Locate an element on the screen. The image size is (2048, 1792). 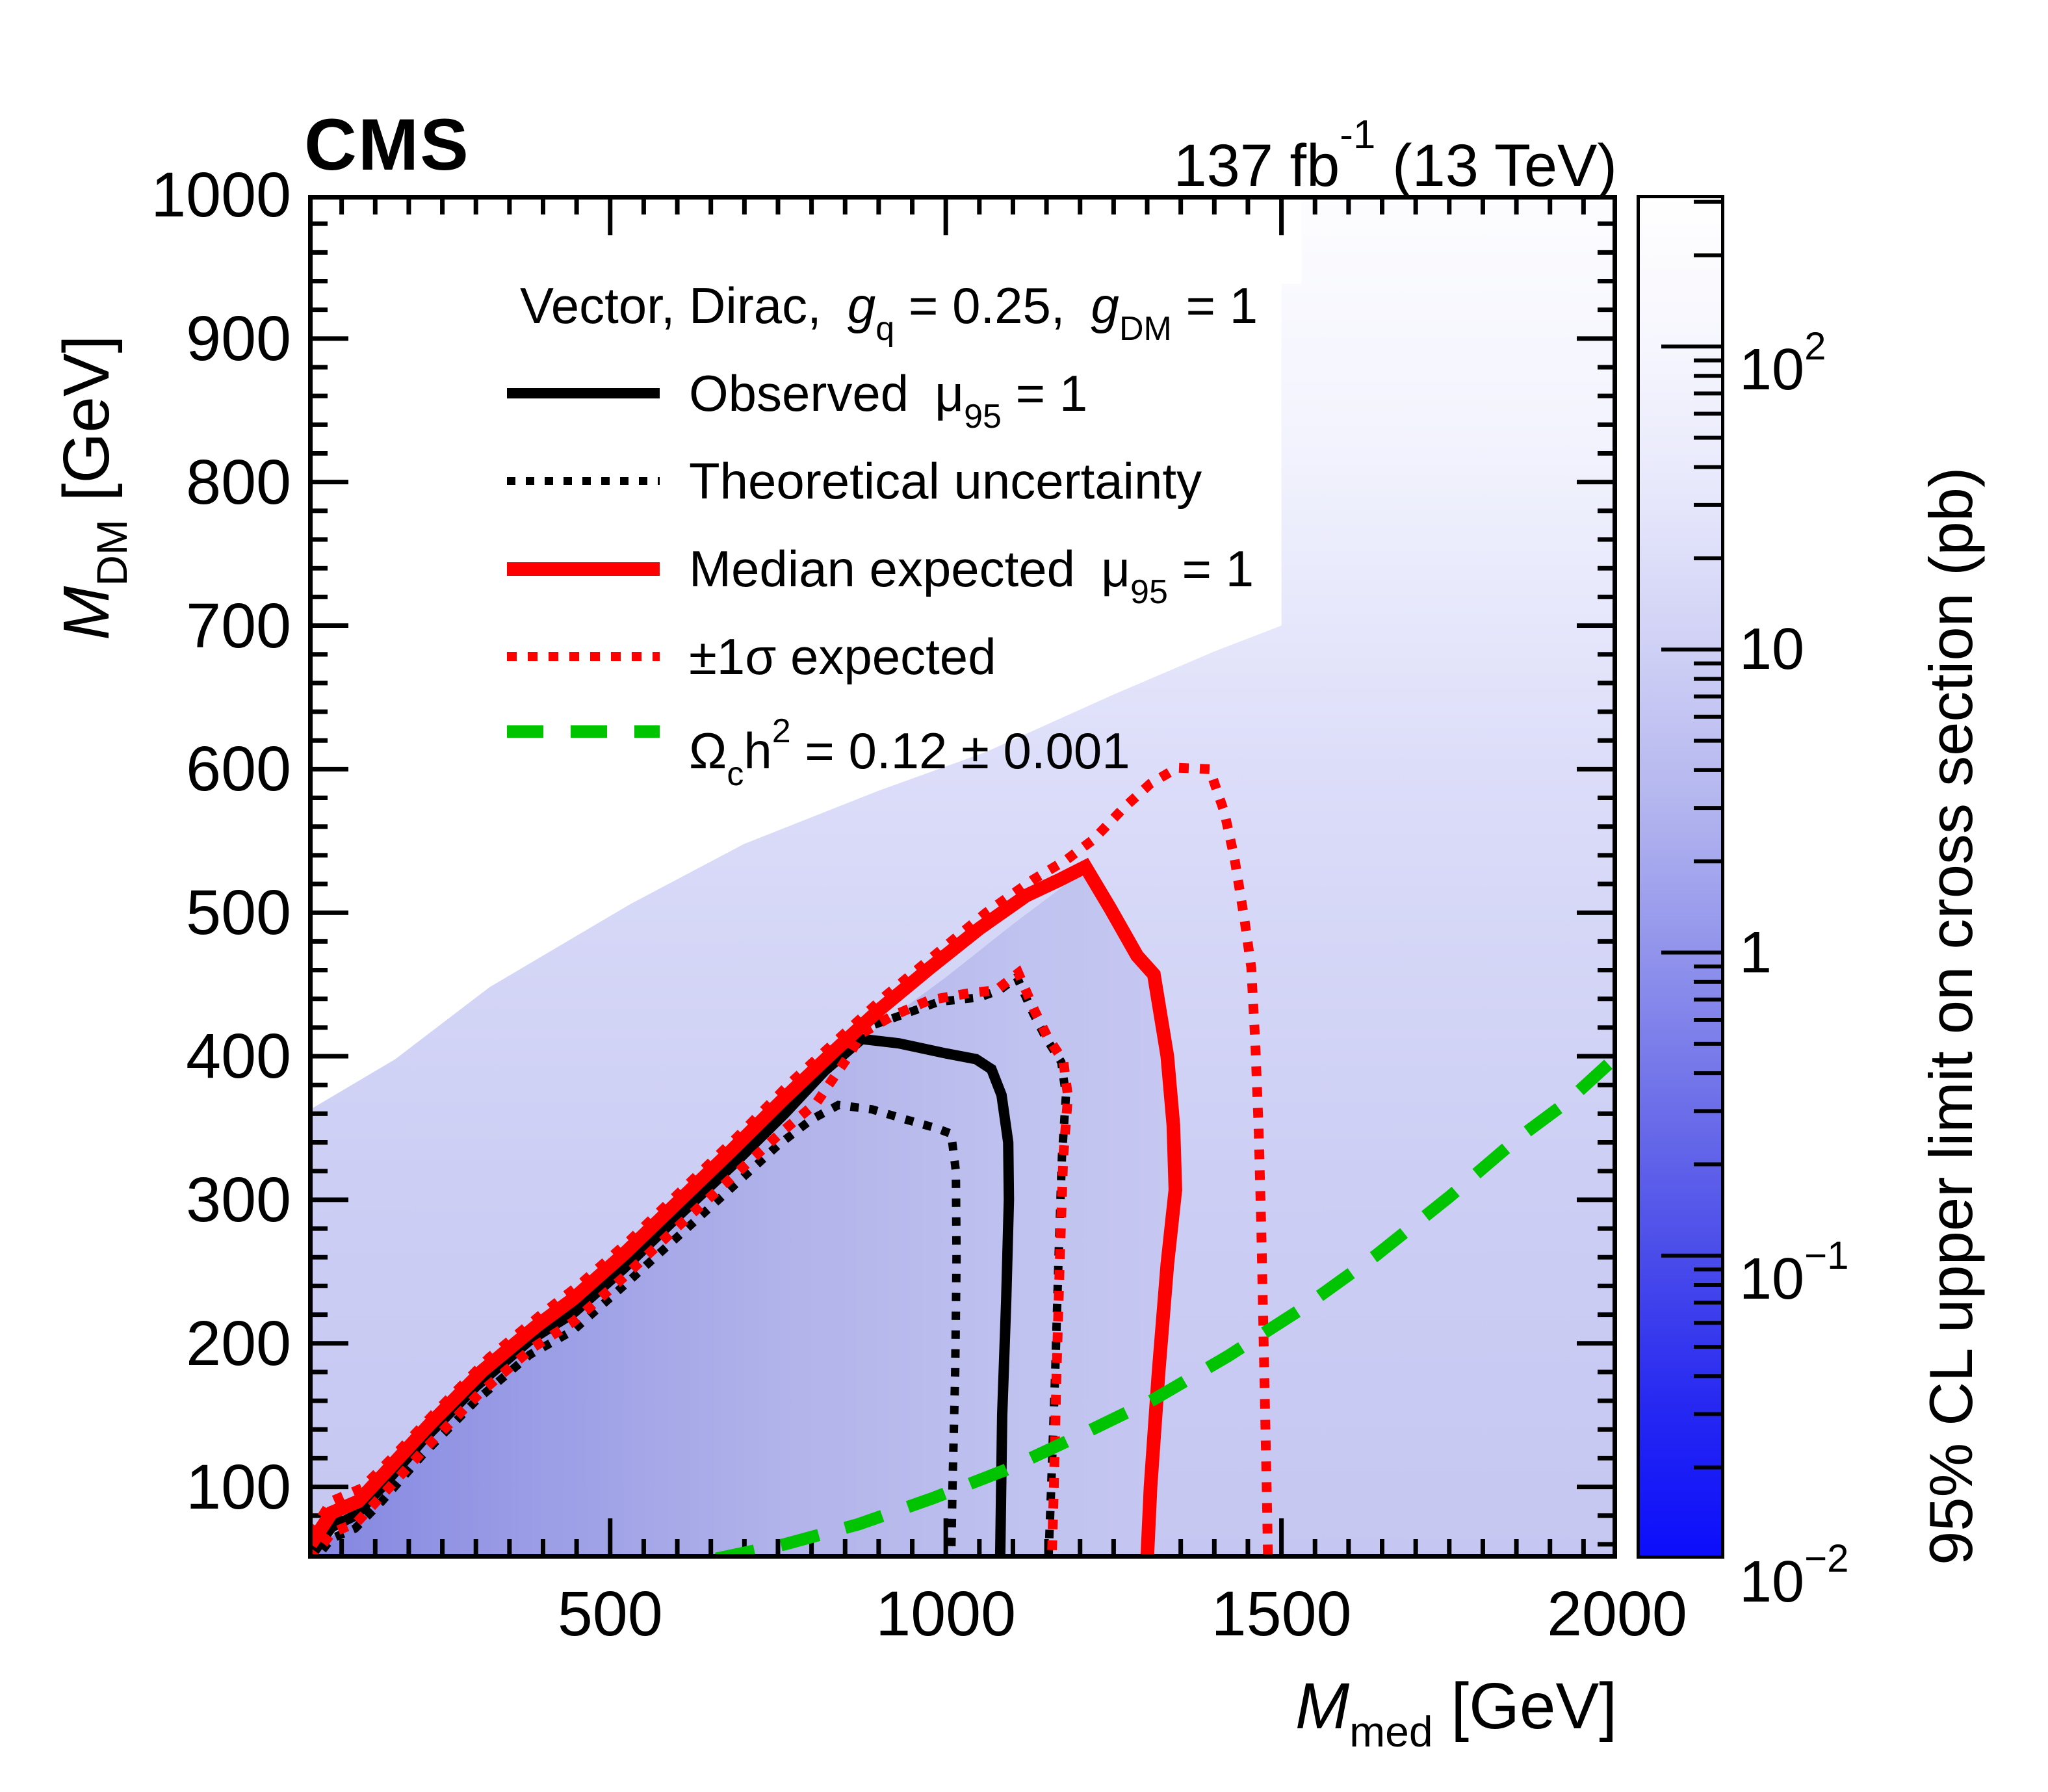
legend-row-black-dotted: Theoretical uncertainty is located at coordinates (1024, 481).